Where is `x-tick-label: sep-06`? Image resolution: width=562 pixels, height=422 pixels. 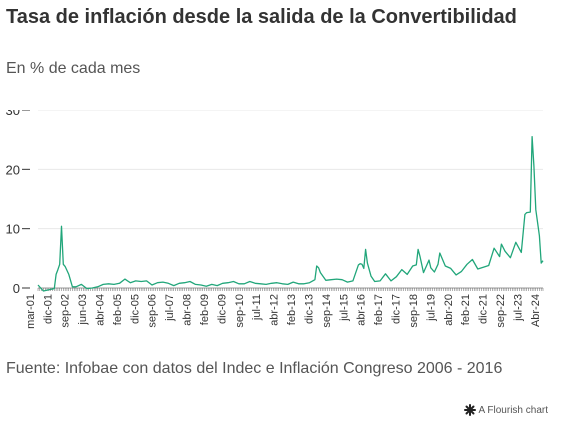 x-tick-label: sep-06 is located at coordinates (153, 311).